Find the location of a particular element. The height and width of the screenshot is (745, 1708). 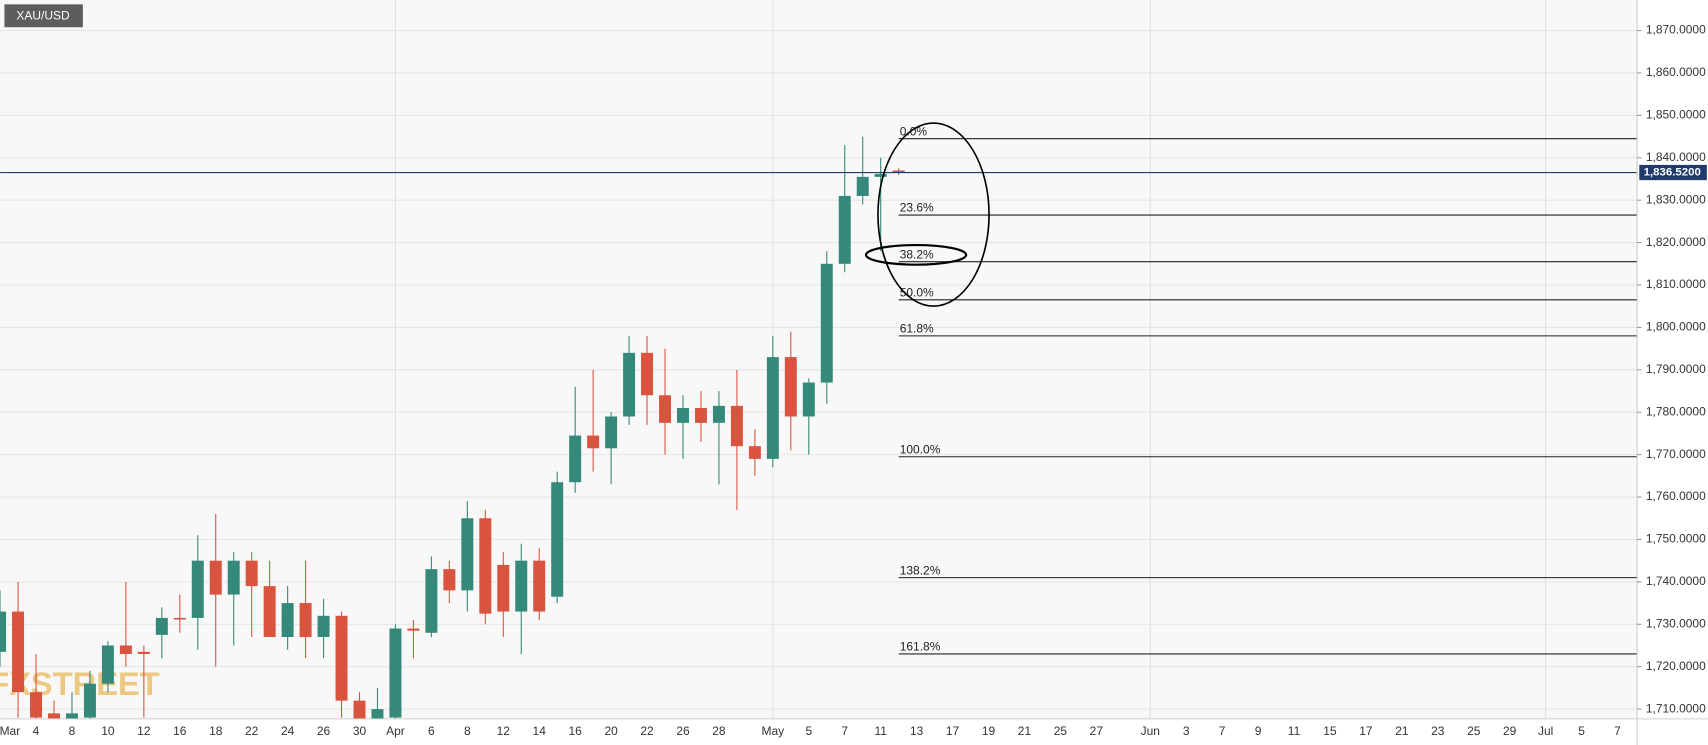

x-tick-label: Mar is located at coordinates (10, 731).